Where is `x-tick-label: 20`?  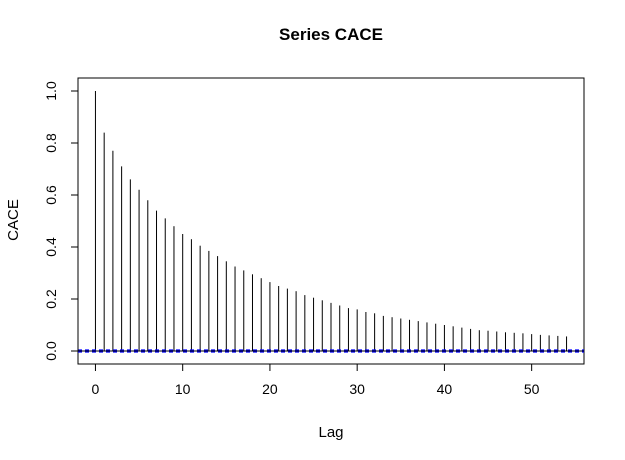
x-tick-label: 20 is located at coordinates (270, 389).